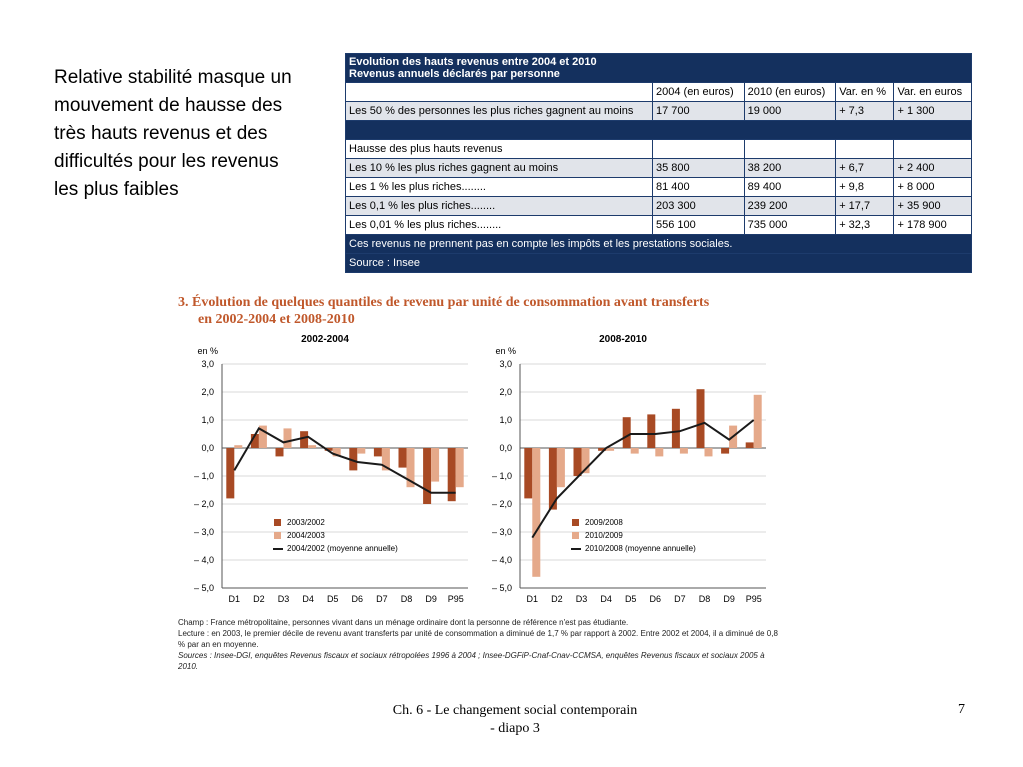 Image resolution: width=1023 pixels, height=767 pixels. I want to click on table-cell: 38 200, so click(790, 168).